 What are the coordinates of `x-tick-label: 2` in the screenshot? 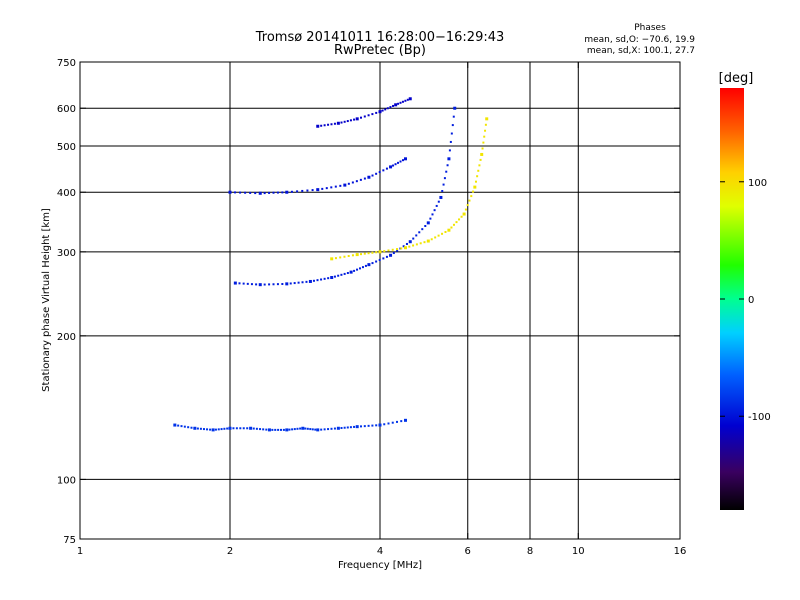 It's located at (230, 551).